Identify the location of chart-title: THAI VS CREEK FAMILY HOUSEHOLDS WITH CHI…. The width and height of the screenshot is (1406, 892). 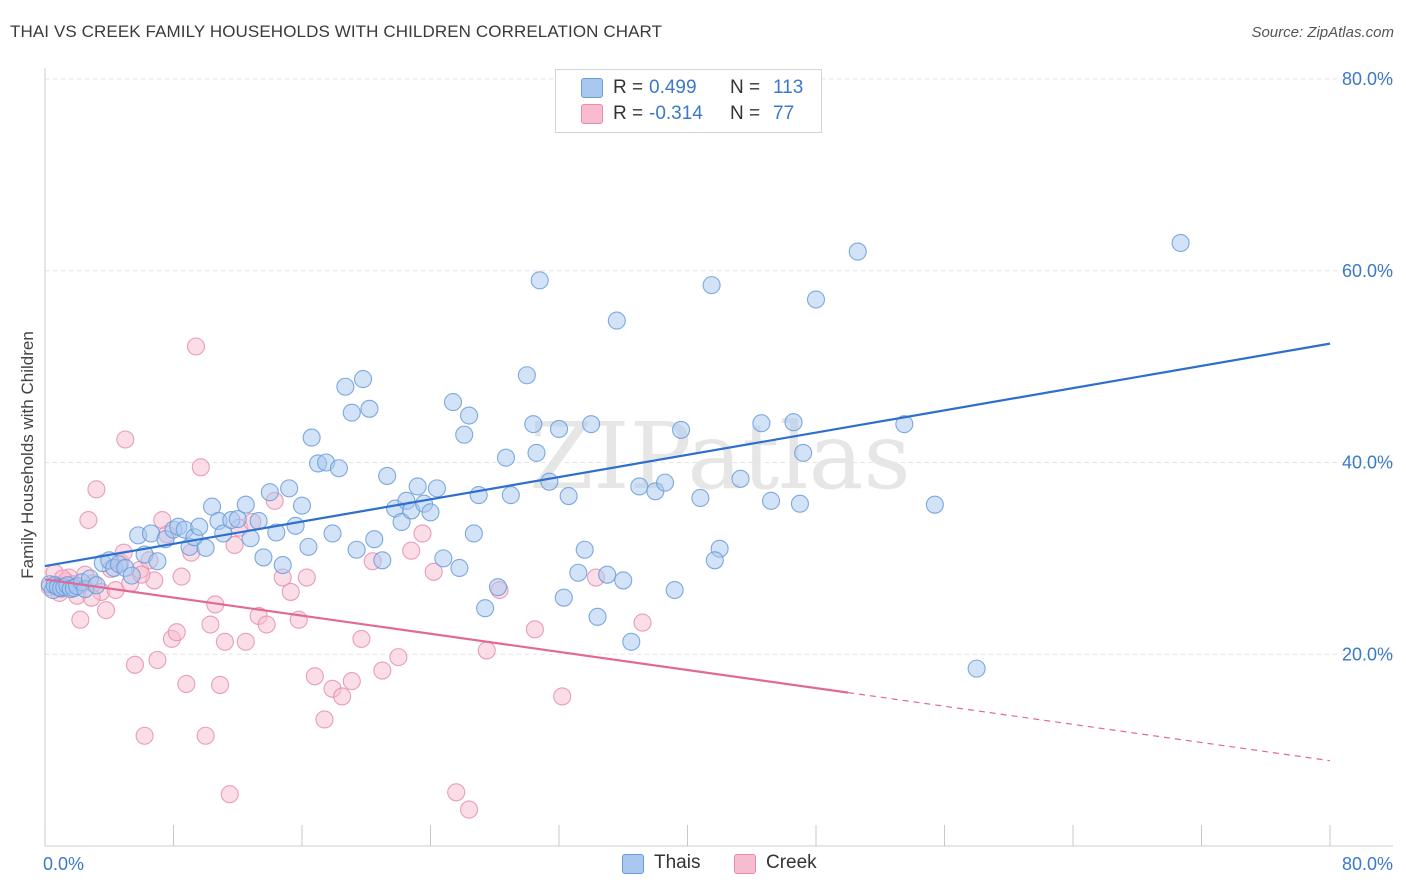
(336, 31).